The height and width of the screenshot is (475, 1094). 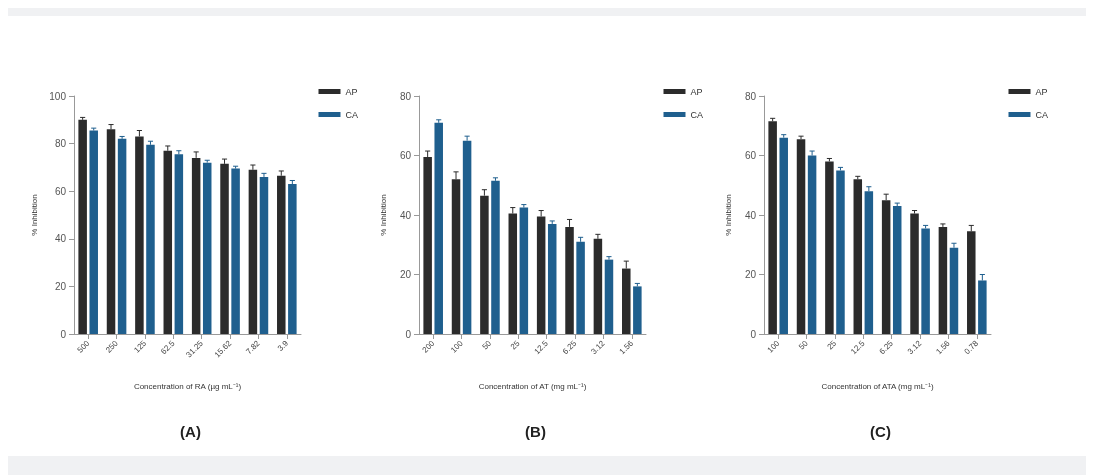 I want to click on x-tick-label: 6.25, so click(x=886, y=347).